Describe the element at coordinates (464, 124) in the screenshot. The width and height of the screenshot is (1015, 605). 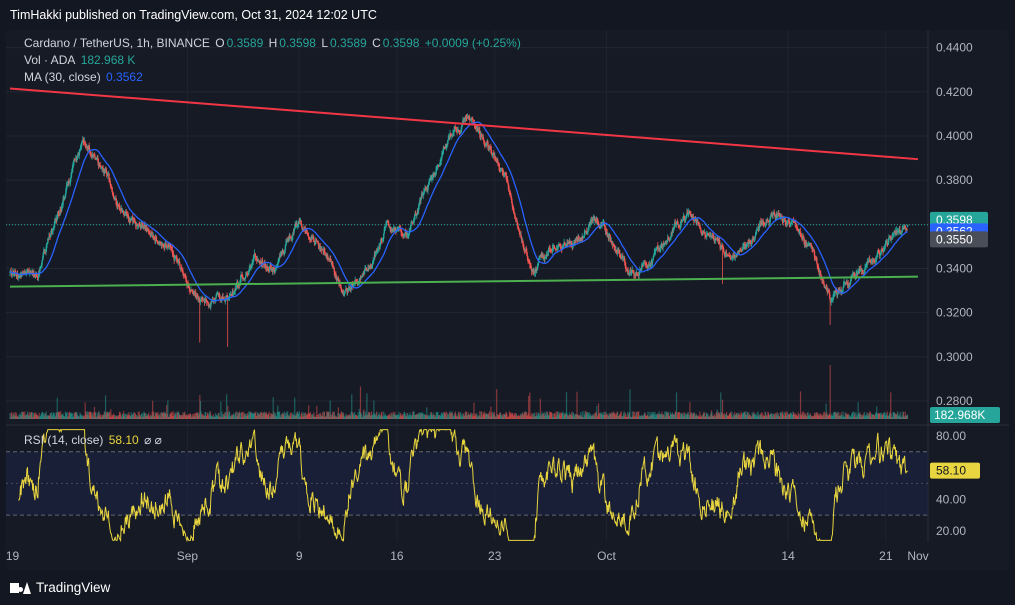
I see `resistance-trendline` at that location.